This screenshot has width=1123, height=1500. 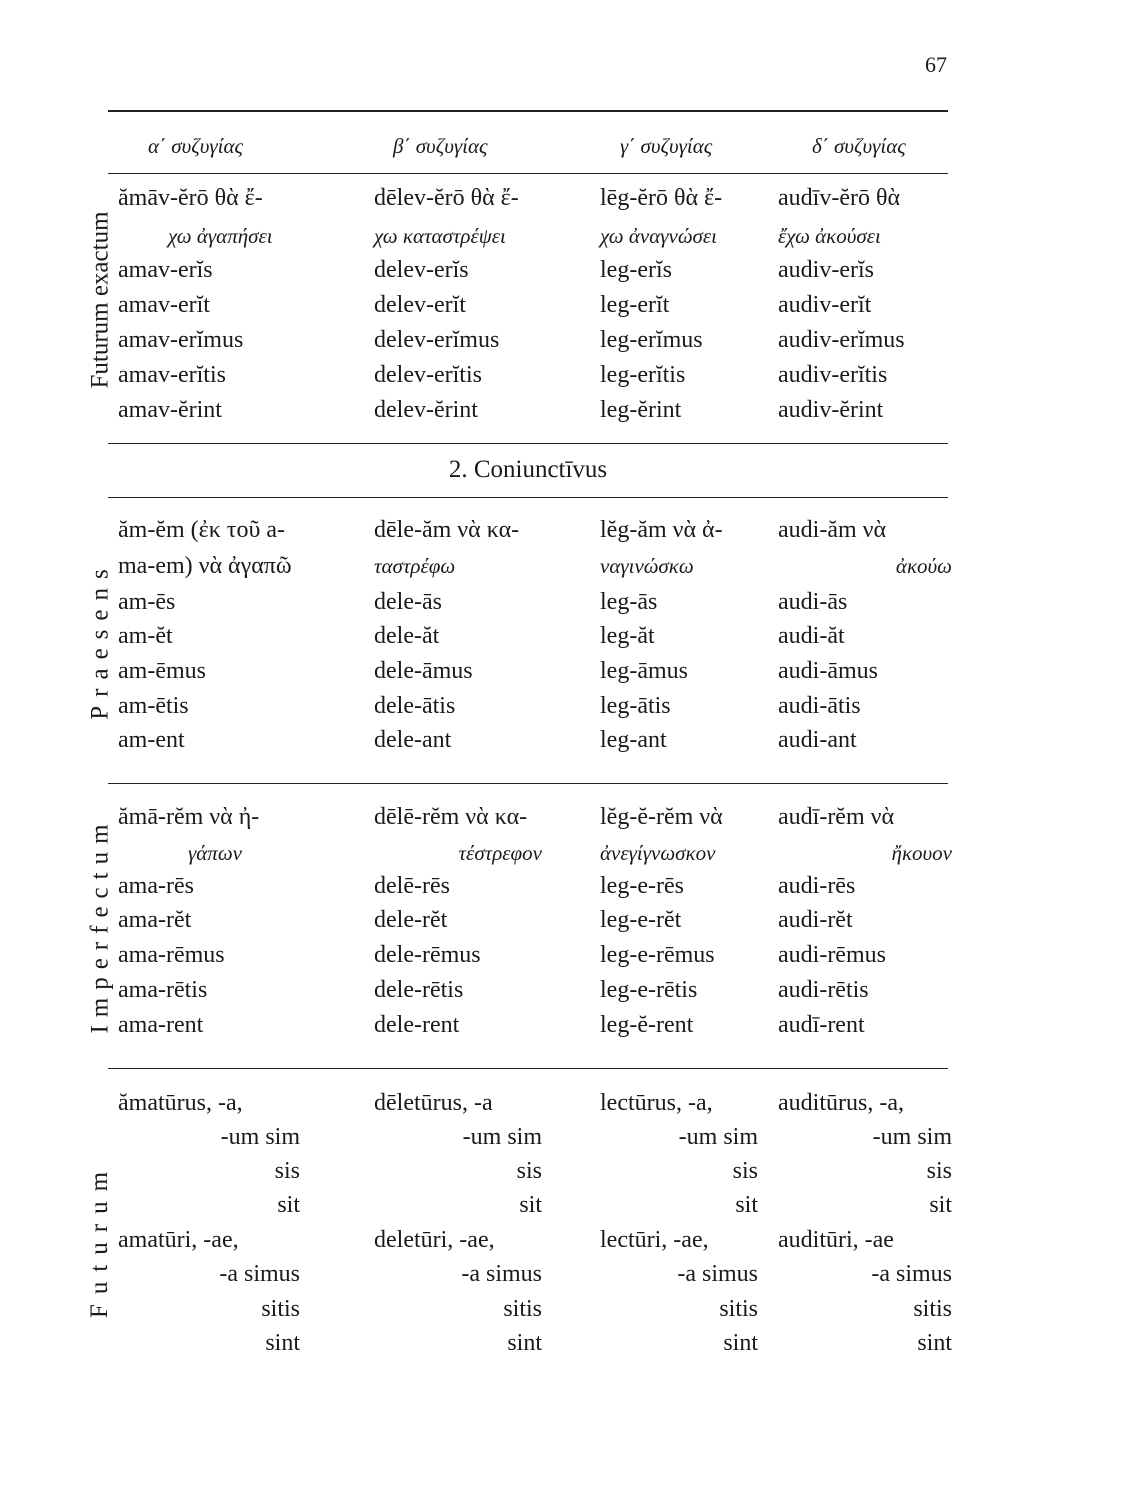 I want to click on conjugation-cell: delē-rēs, so click(x=458, y=886).